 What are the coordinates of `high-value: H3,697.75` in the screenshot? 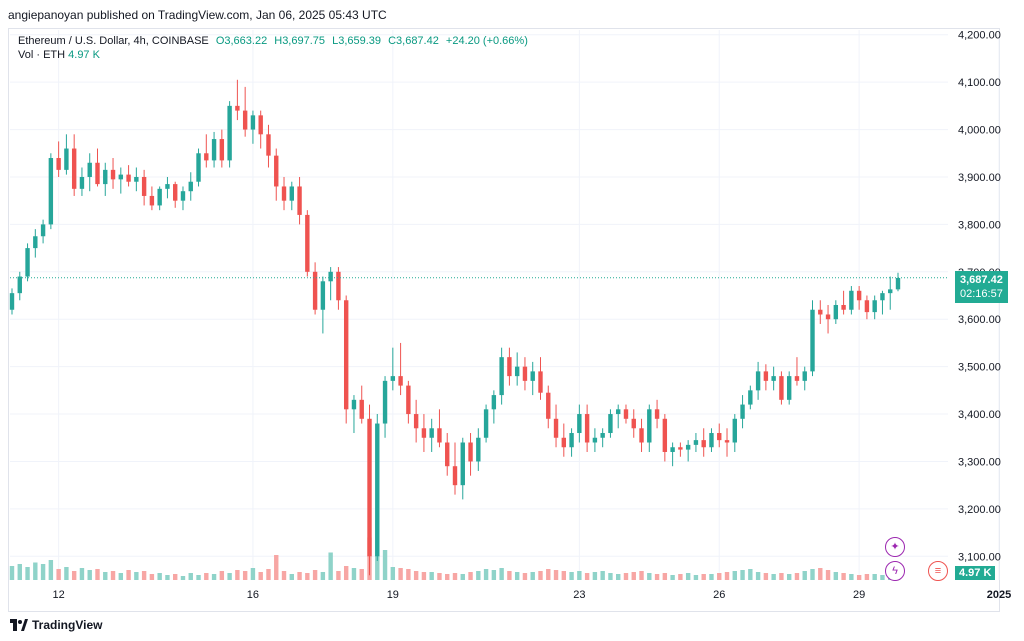 It's located at (300, 41).